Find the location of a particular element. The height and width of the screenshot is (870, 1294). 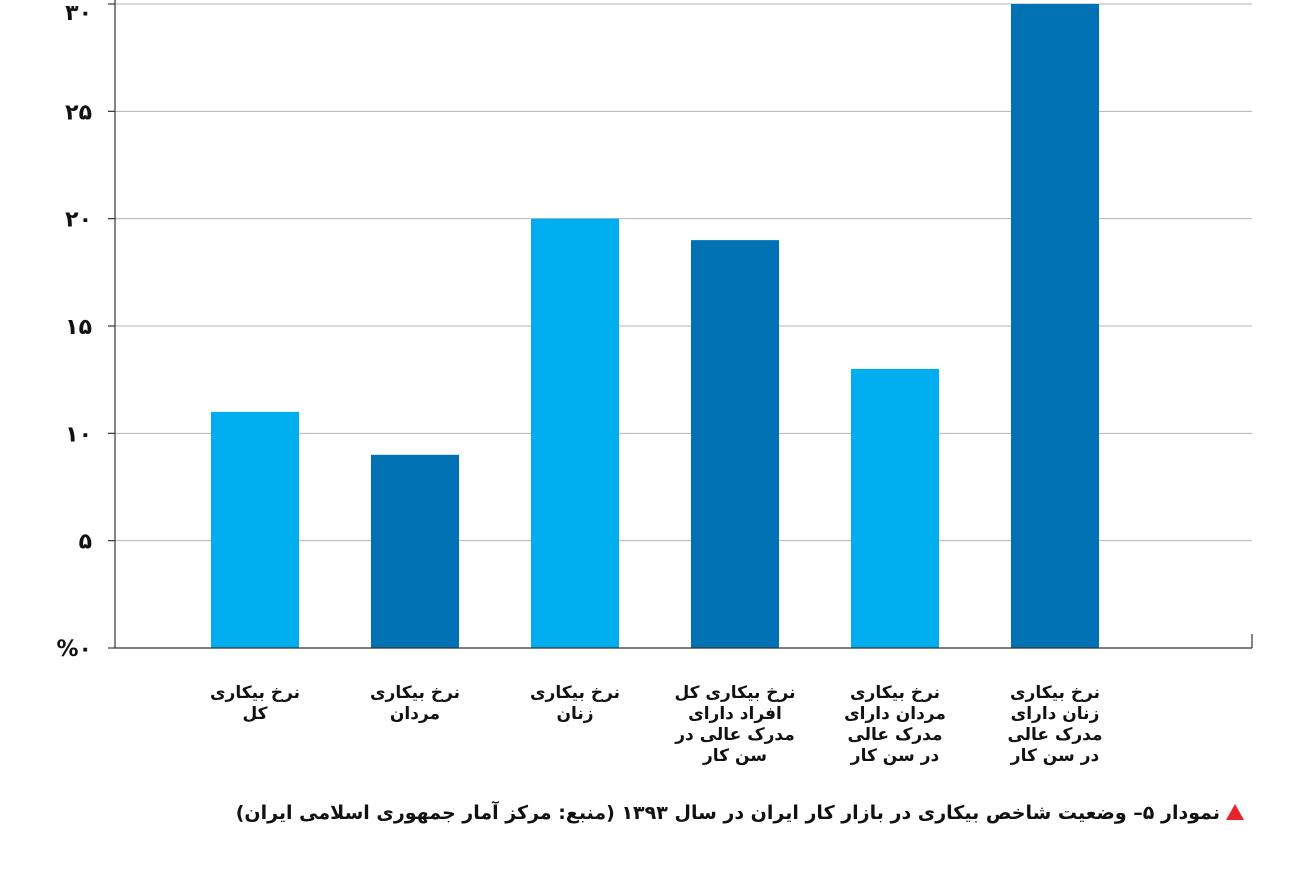

x-category-label: نرخ بیکاری زنان is located at coordinates (575, 703).